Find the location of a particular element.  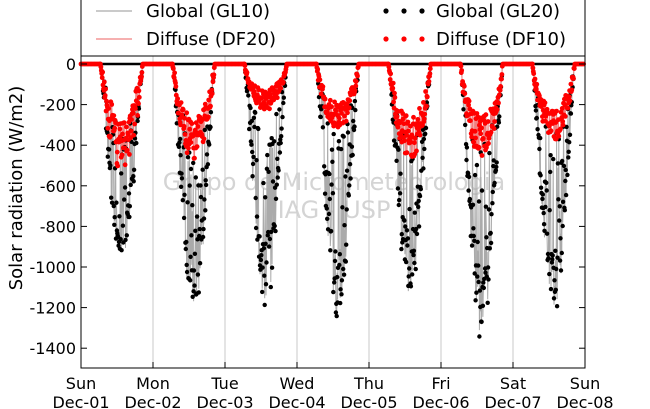

x-tick-day: Fri is located at coordinates (440, 383).